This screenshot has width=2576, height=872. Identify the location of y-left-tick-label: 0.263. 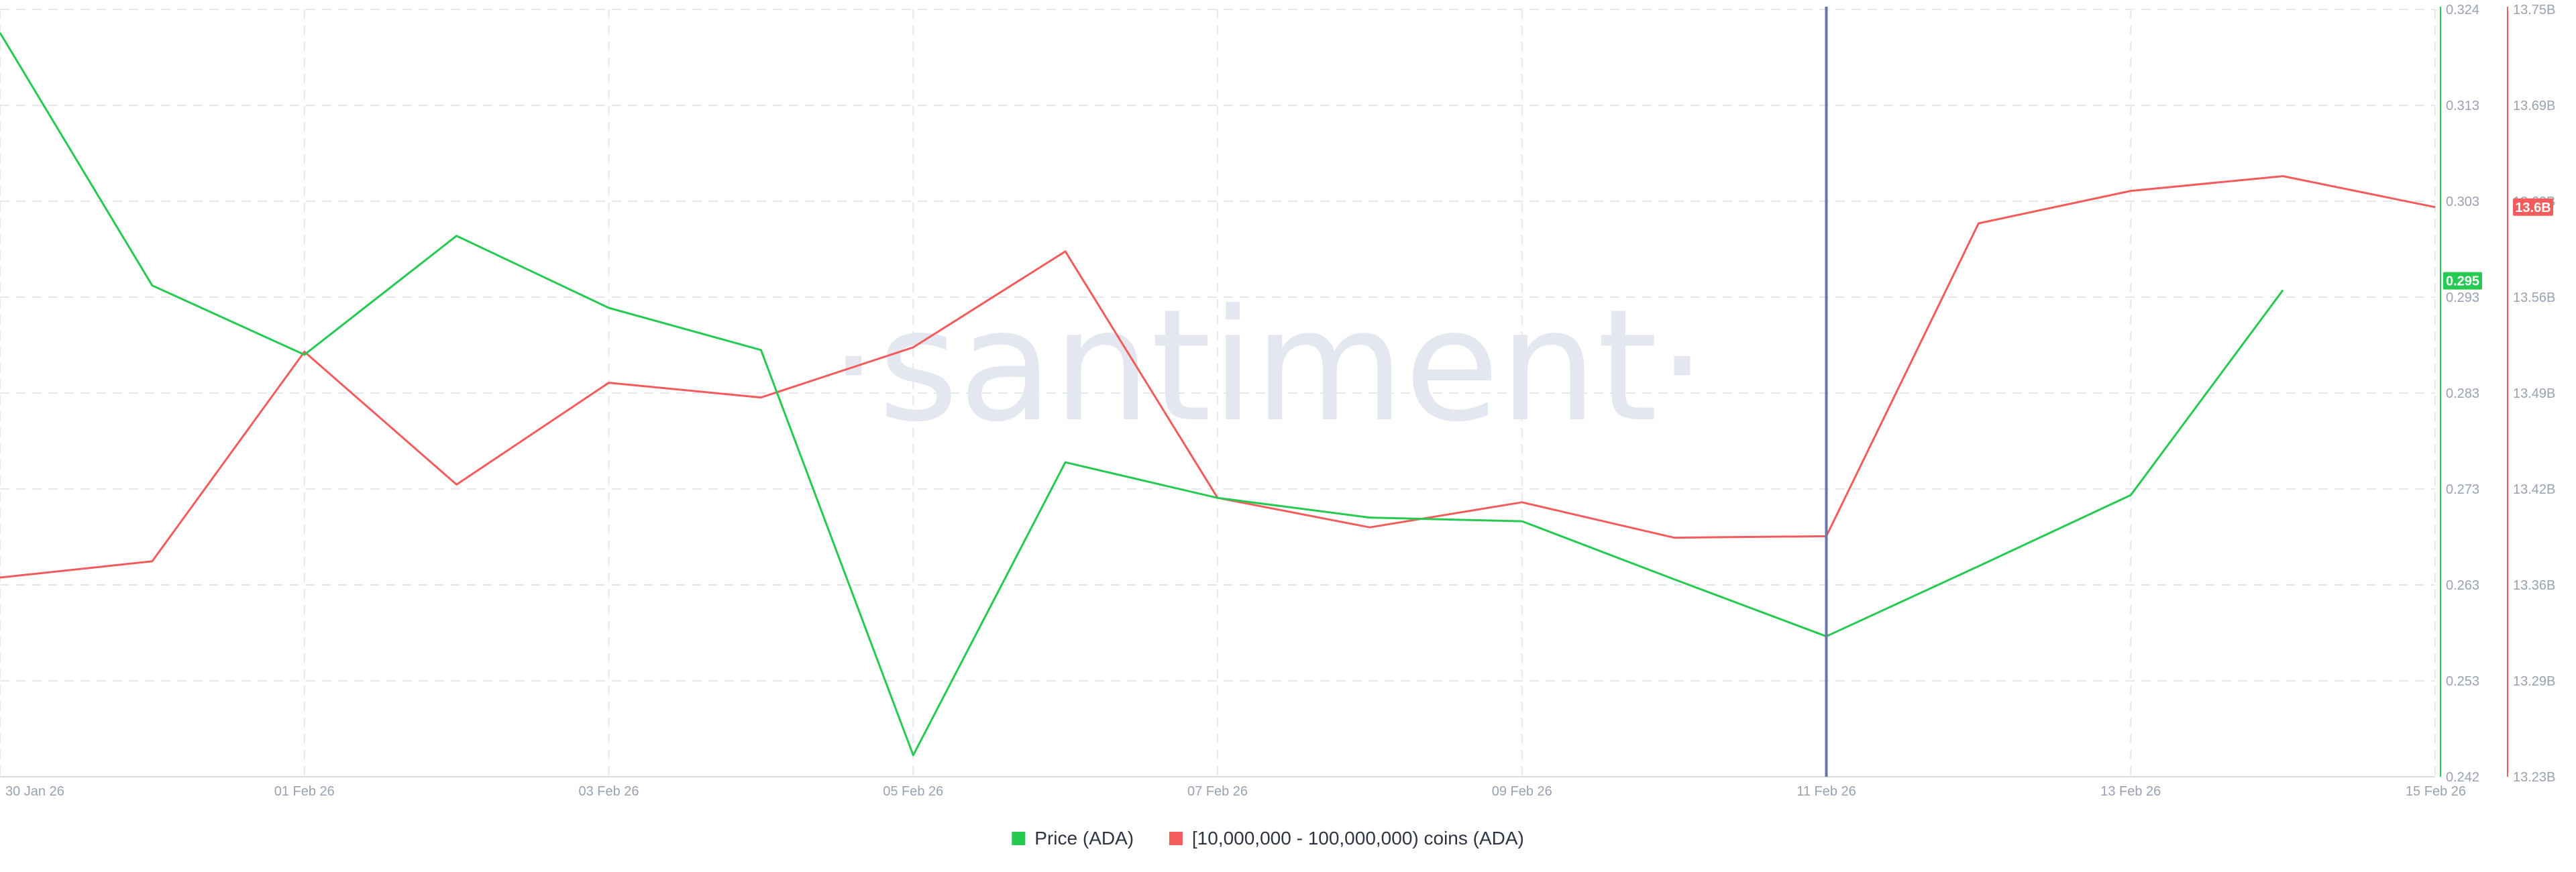
(2462, 585).